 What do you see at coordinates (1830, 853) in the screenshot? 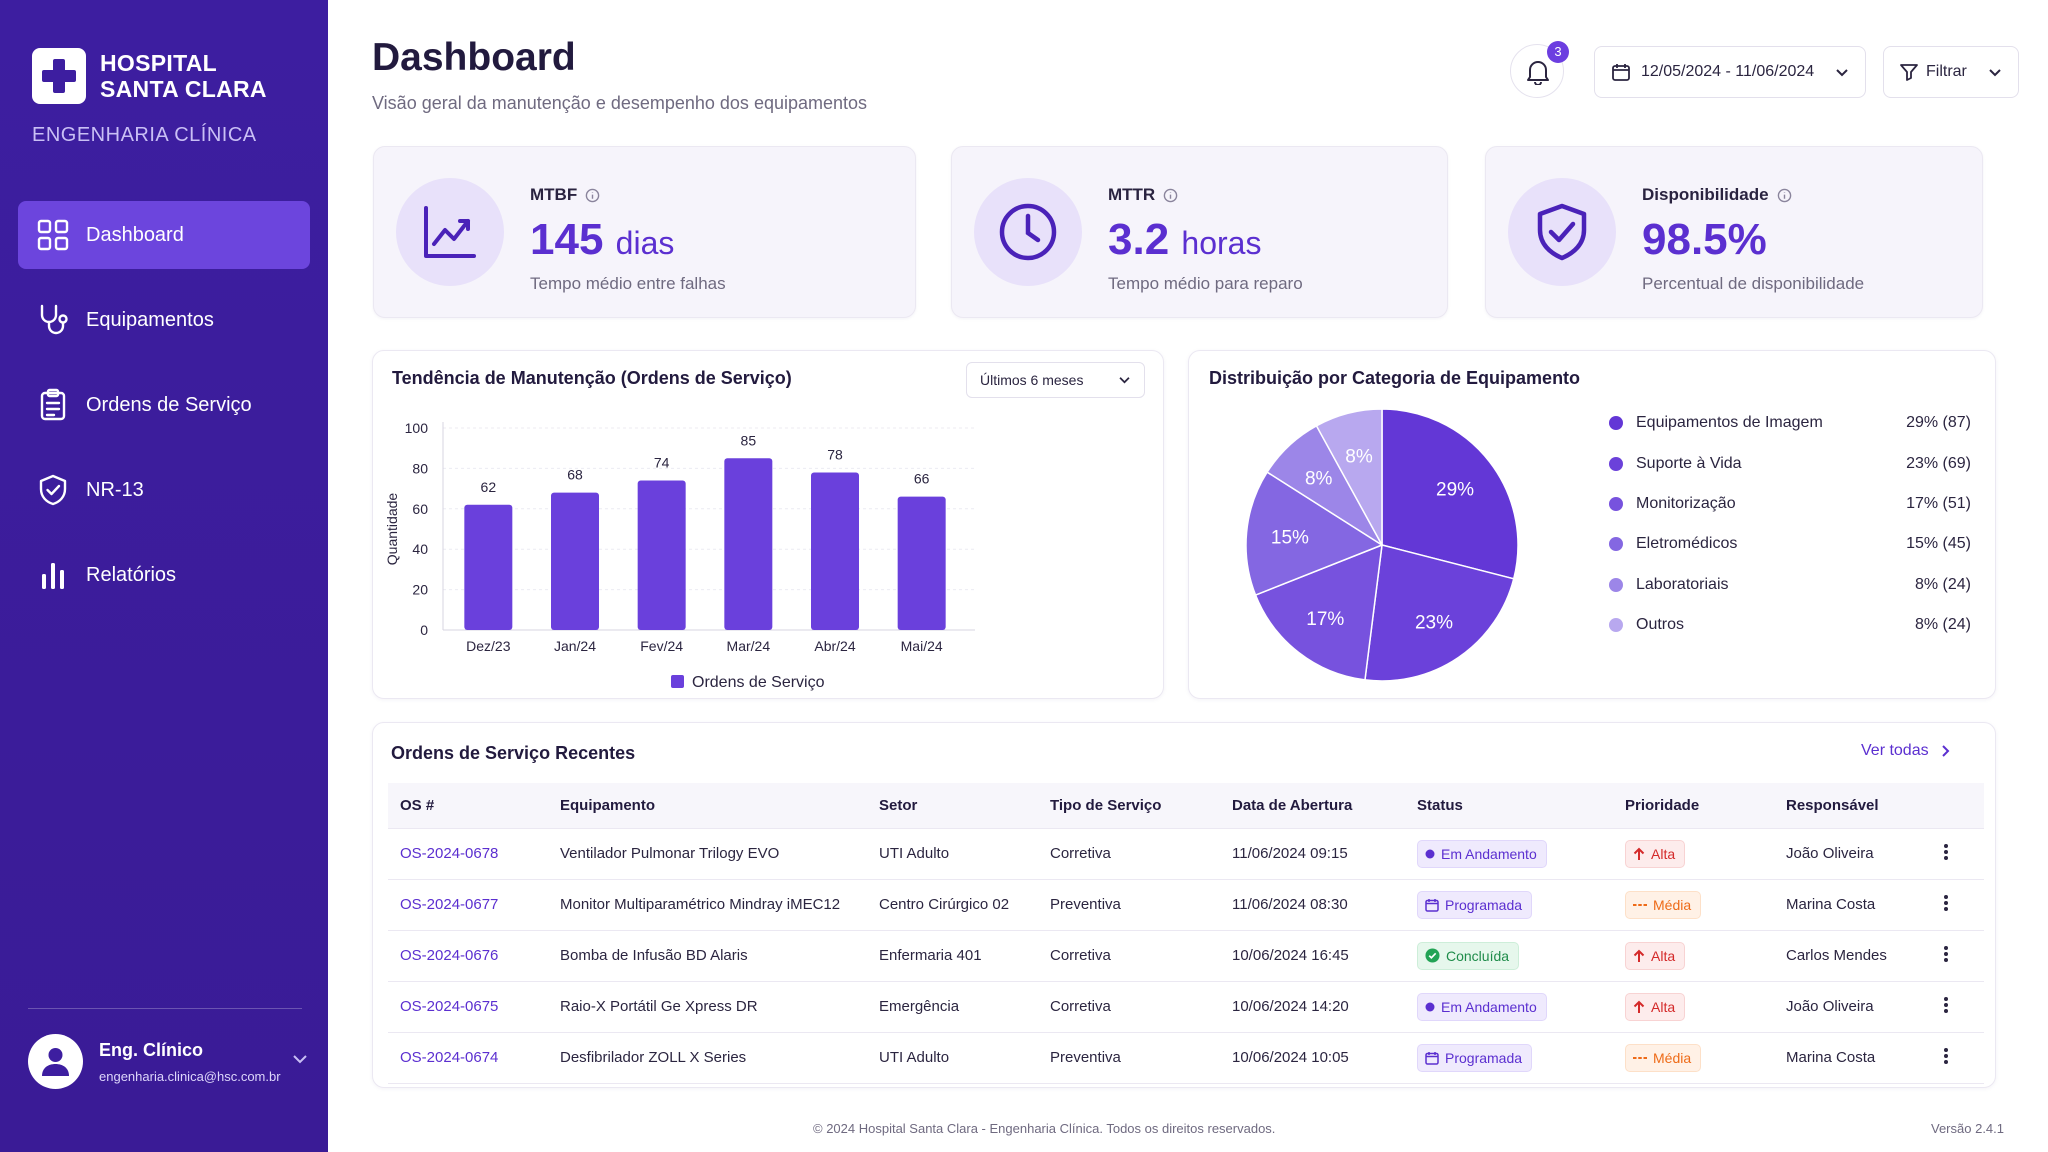
I see `responsible-cell: João Oliveira` at bounding box center [1830, 853].